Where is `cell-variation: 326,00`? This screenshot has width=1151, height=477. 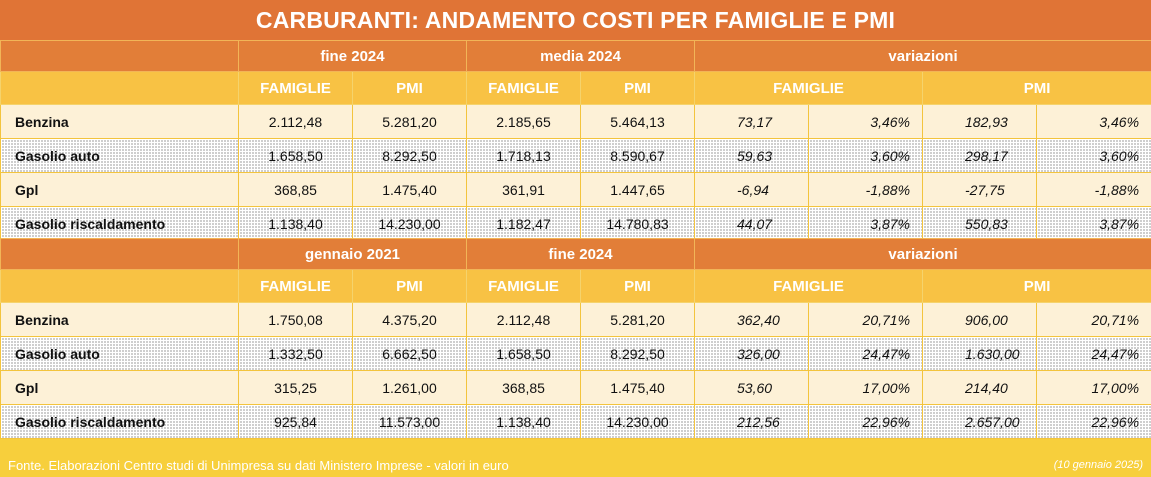 cell-variation: 326,00 is located at coordinates (752, 353).